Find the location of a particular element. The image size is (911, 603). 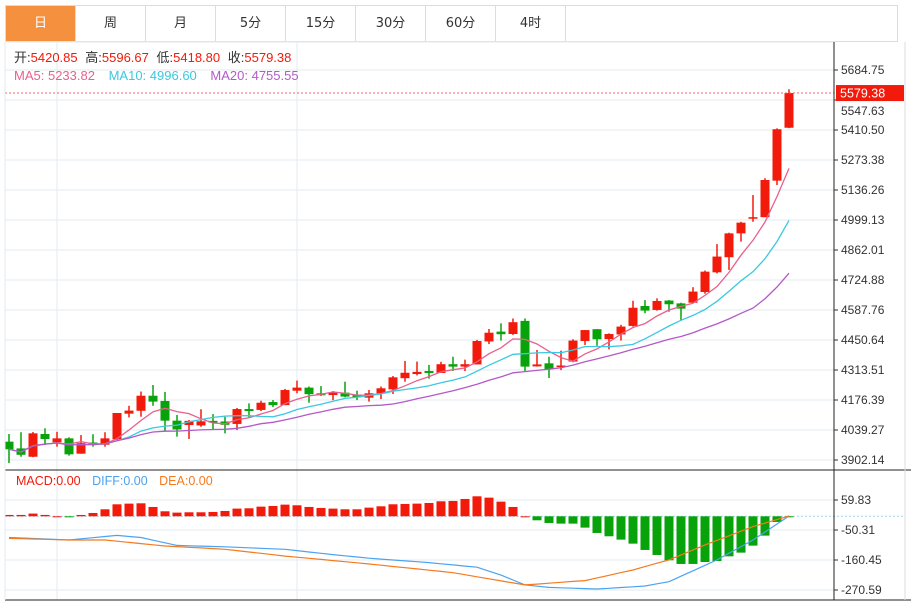

tab-5min: 5分 is located at coordinates (251, 23).